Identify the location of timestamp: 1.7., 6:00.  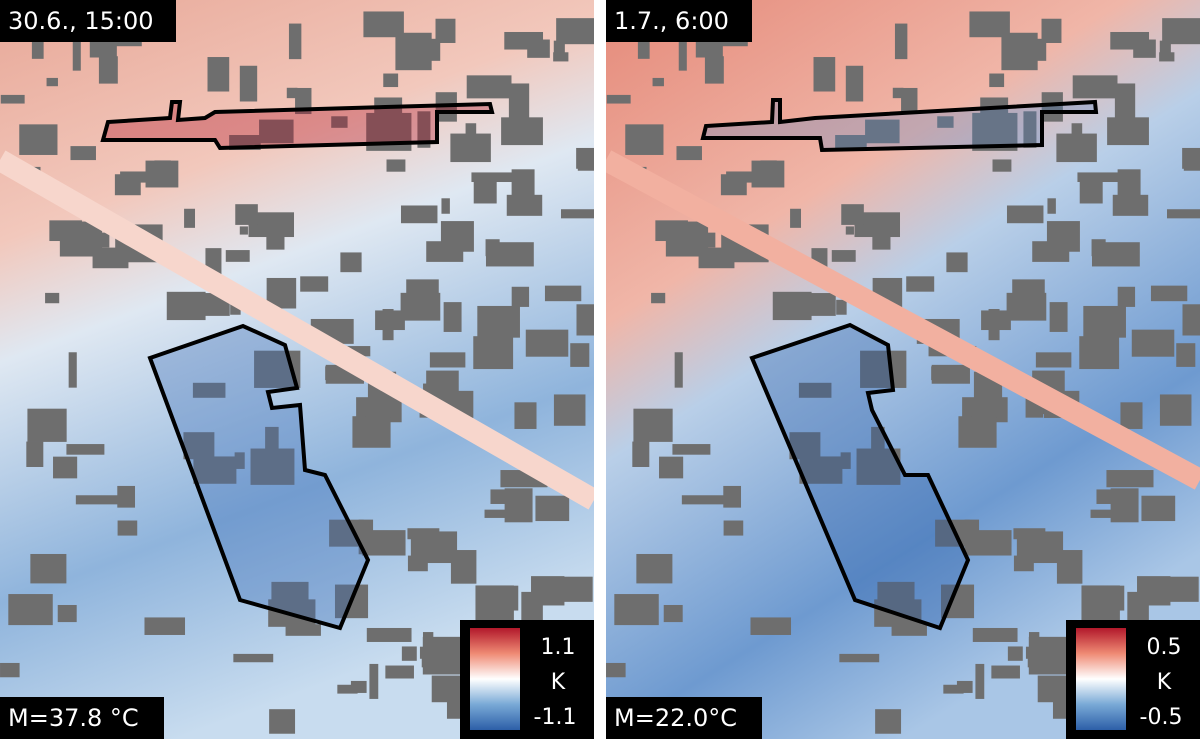
(671, 21).